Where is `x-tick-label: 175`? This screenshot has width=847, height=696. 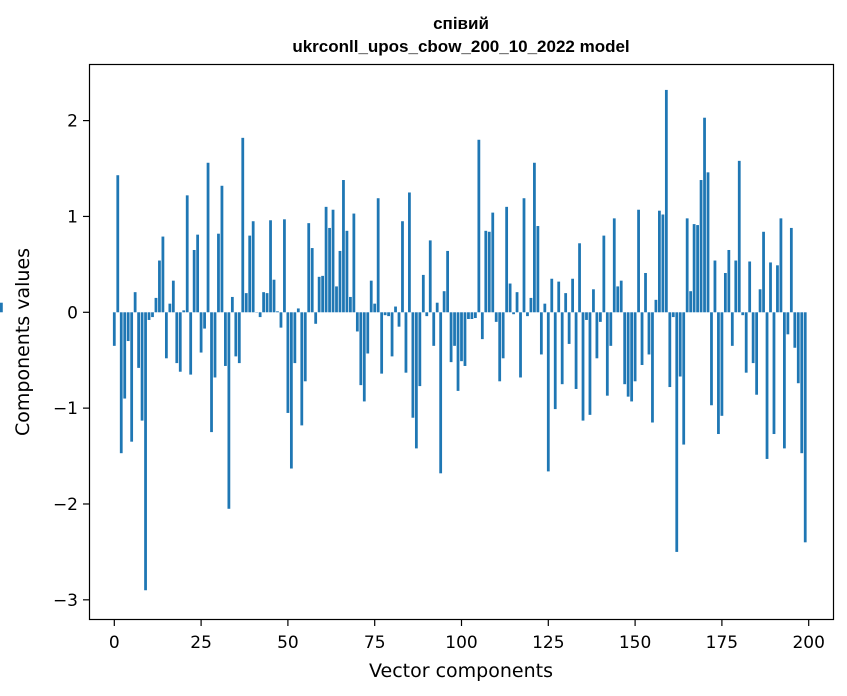 x-tick-label: 175 is located at coordinates (722, 643).